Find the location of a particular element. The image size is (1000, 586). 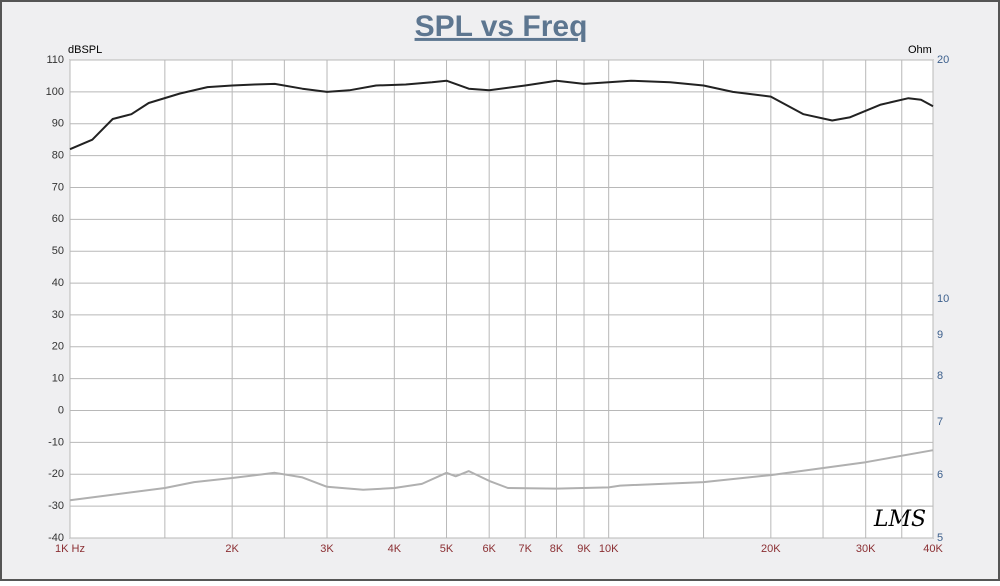

x-tick-label: 1K Hz is located at coordinates (70, 549).